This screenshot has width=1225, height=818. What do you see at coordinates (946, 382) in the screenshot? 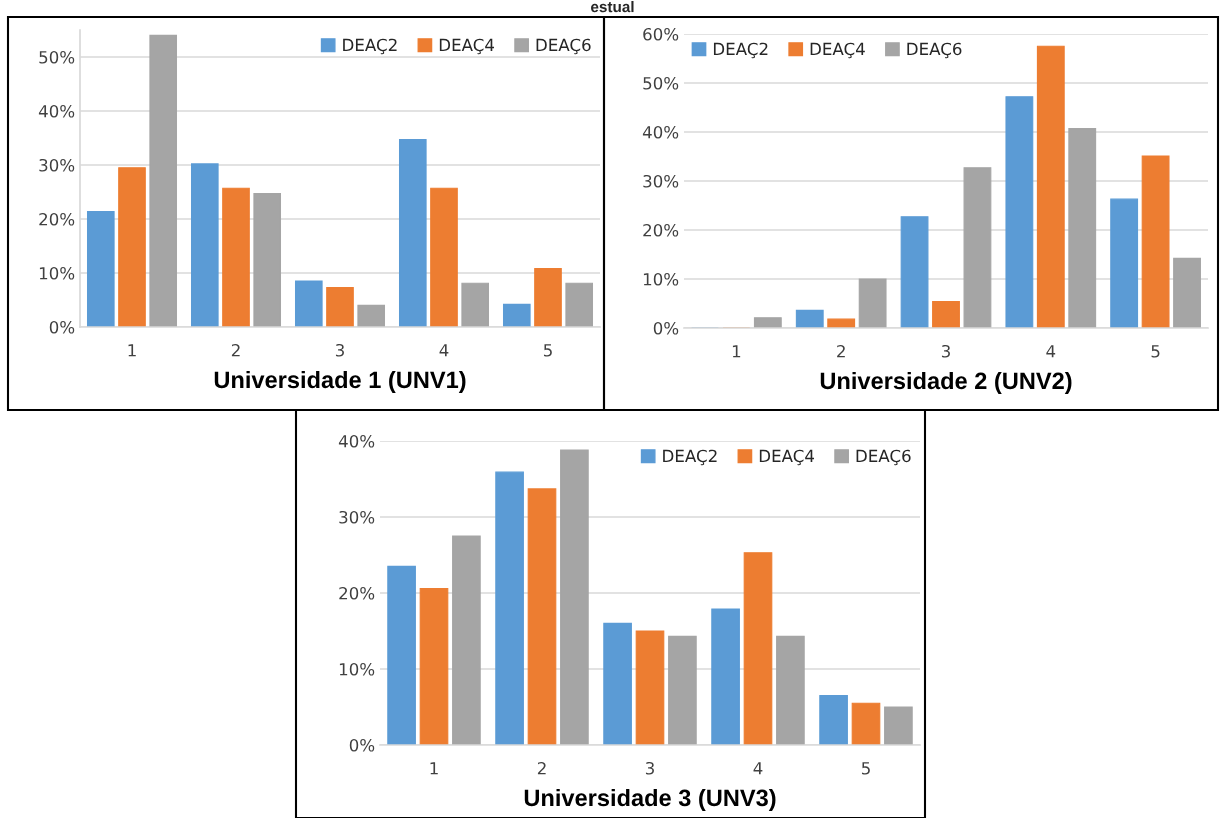
I see `x-axis-title: Universidade 2 (UNV2)` at bounding box center [946, 382].